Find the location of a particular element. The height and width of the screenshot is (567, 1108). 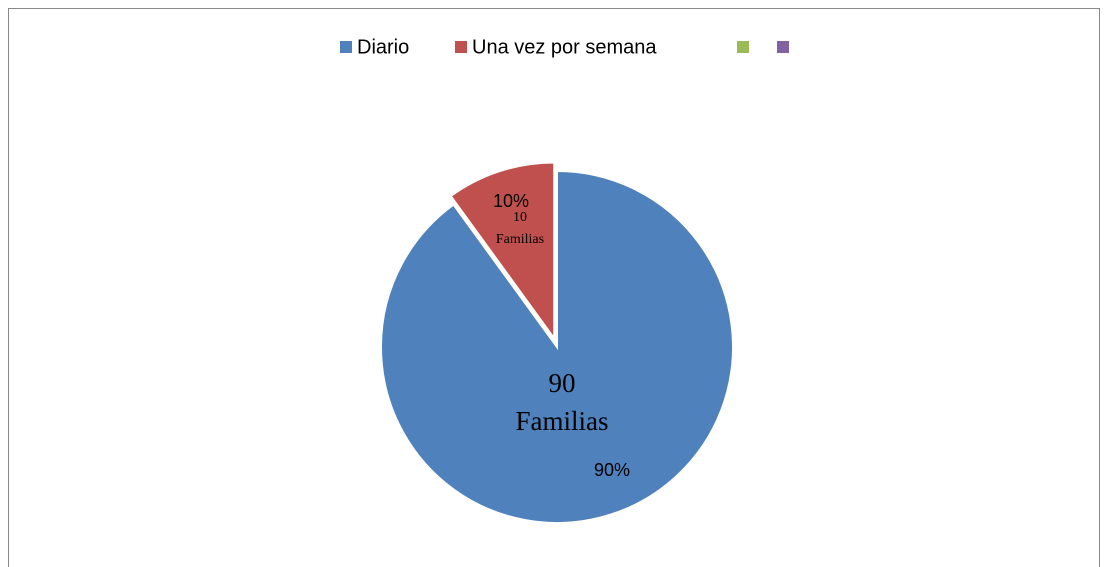

annotation: 90 is located at coordinates (562, 383).